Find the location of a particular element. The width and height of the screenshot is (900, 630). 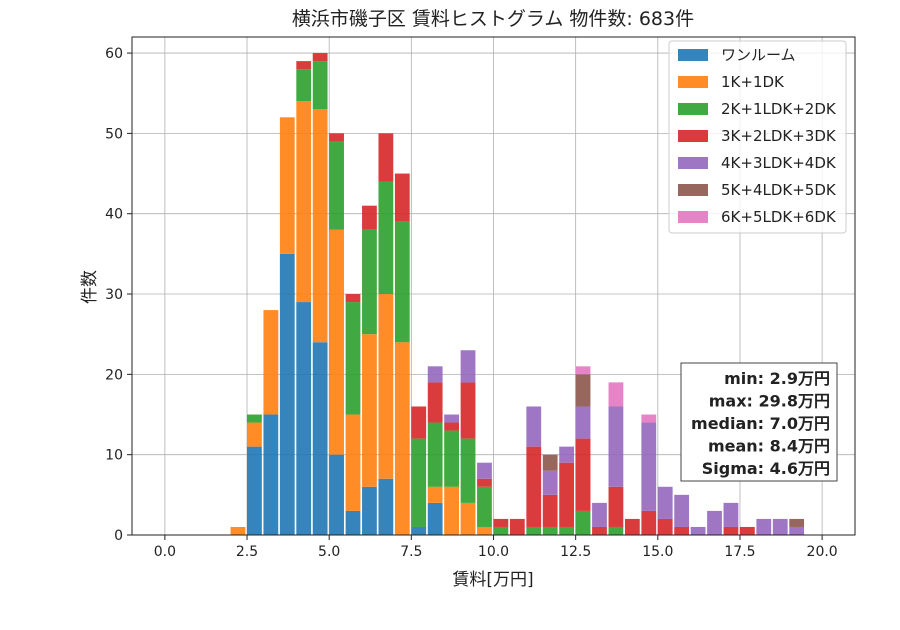

x-tick-label: 15.0 is located at coordinates (657, 552).